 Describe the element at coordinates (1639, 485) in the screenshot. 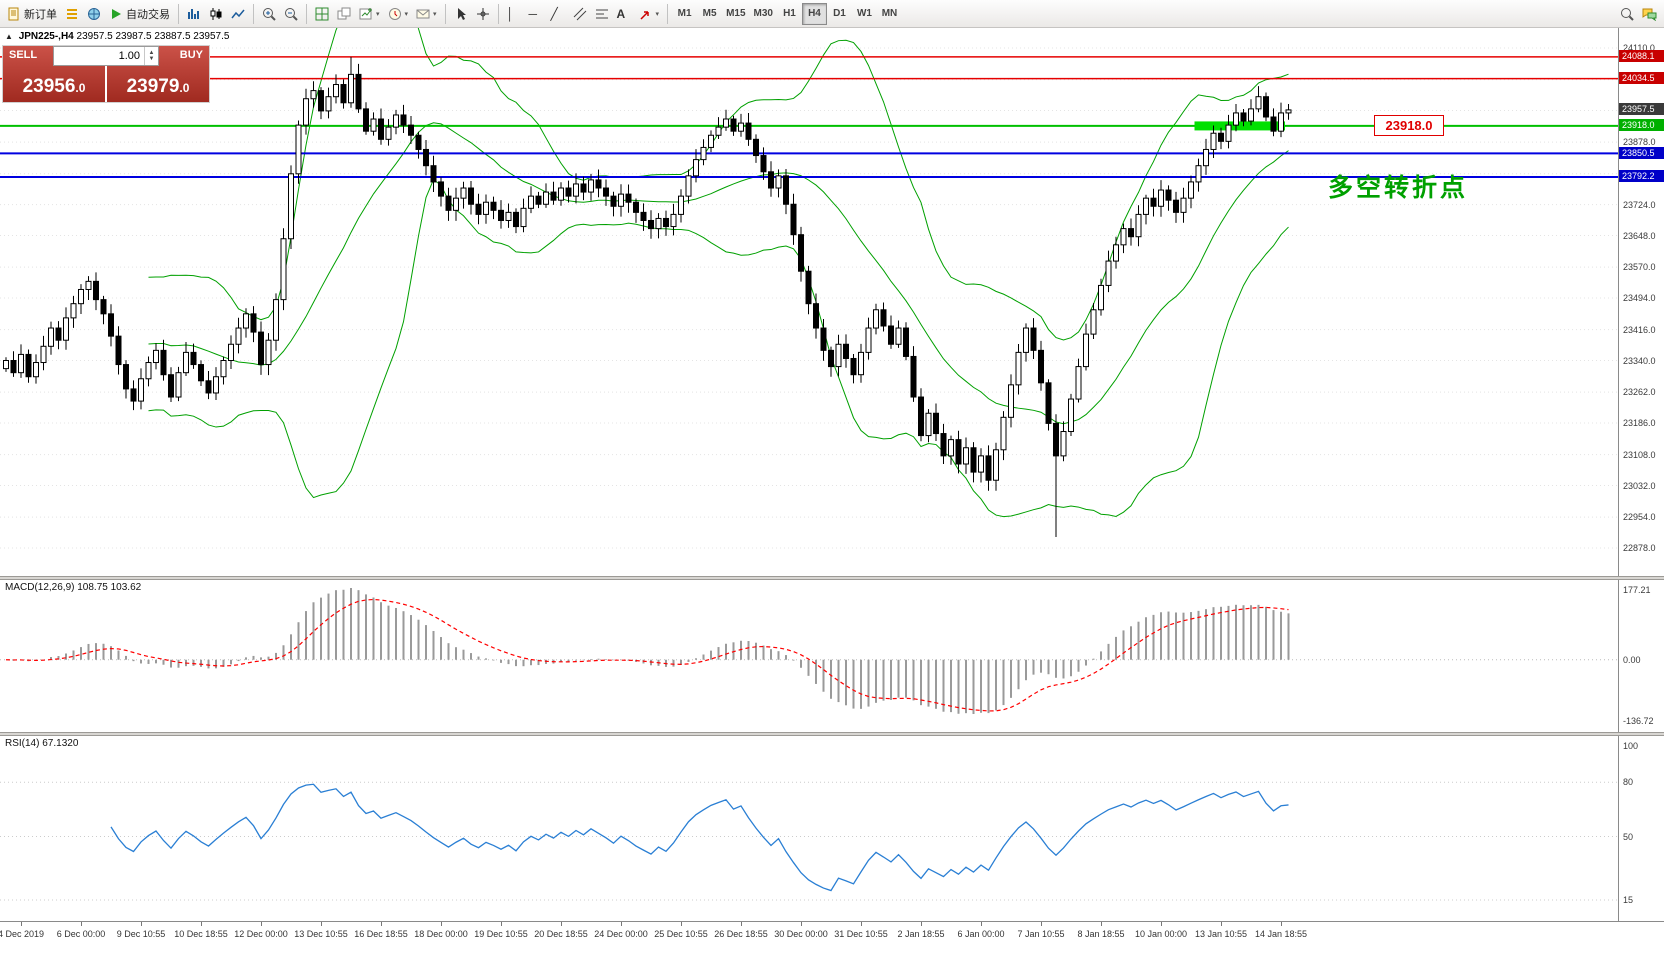

I see `price-axis-label: 23032.0` at that location.